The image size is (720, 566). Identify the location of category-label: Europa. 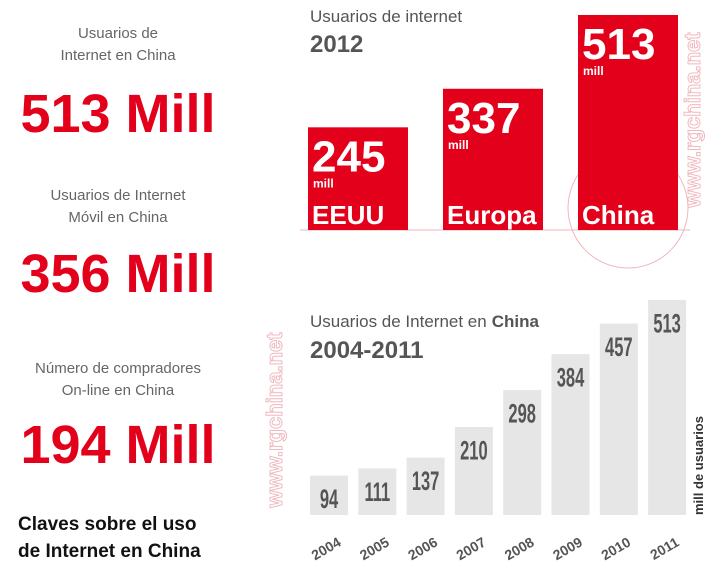
(492, 215).